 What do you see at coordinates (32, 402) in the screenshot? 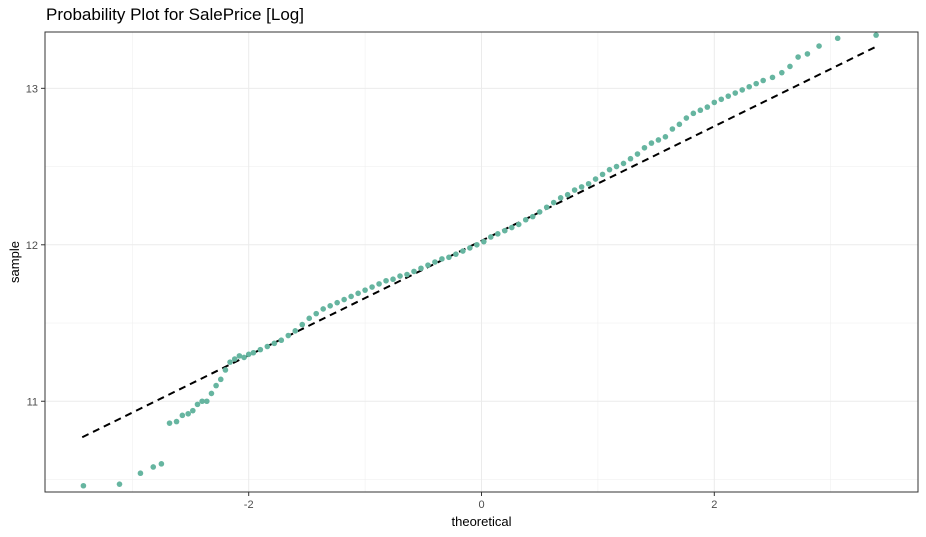
I see `y-tick-label: 11` at bounding box center [32, 402].